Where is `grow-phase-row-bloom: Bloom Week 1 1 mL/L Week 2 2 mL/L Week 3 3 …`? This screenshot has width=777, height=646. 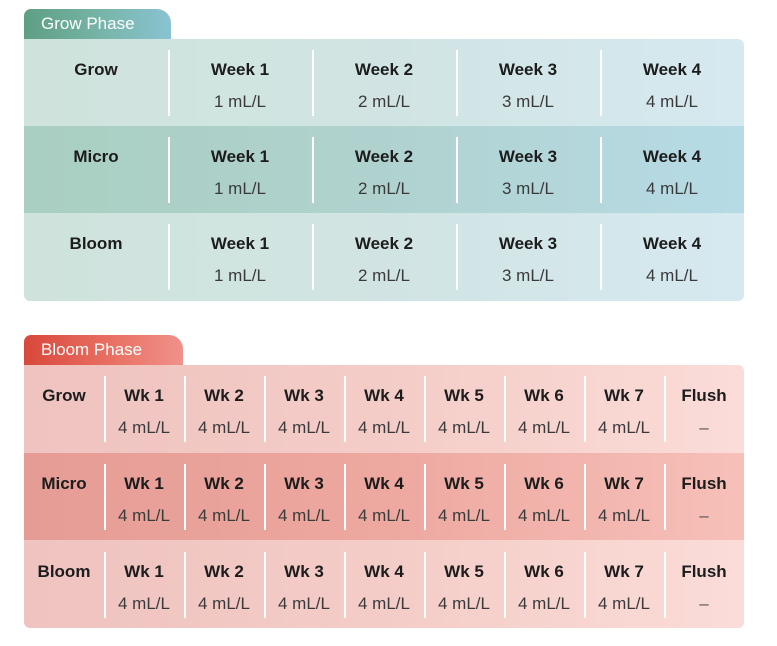 grow-phase-row-bloom: Bloom Week 1 1 mL/L Week 2 2 mL/L Week 3 3 … is located at coordinates (384, 256).